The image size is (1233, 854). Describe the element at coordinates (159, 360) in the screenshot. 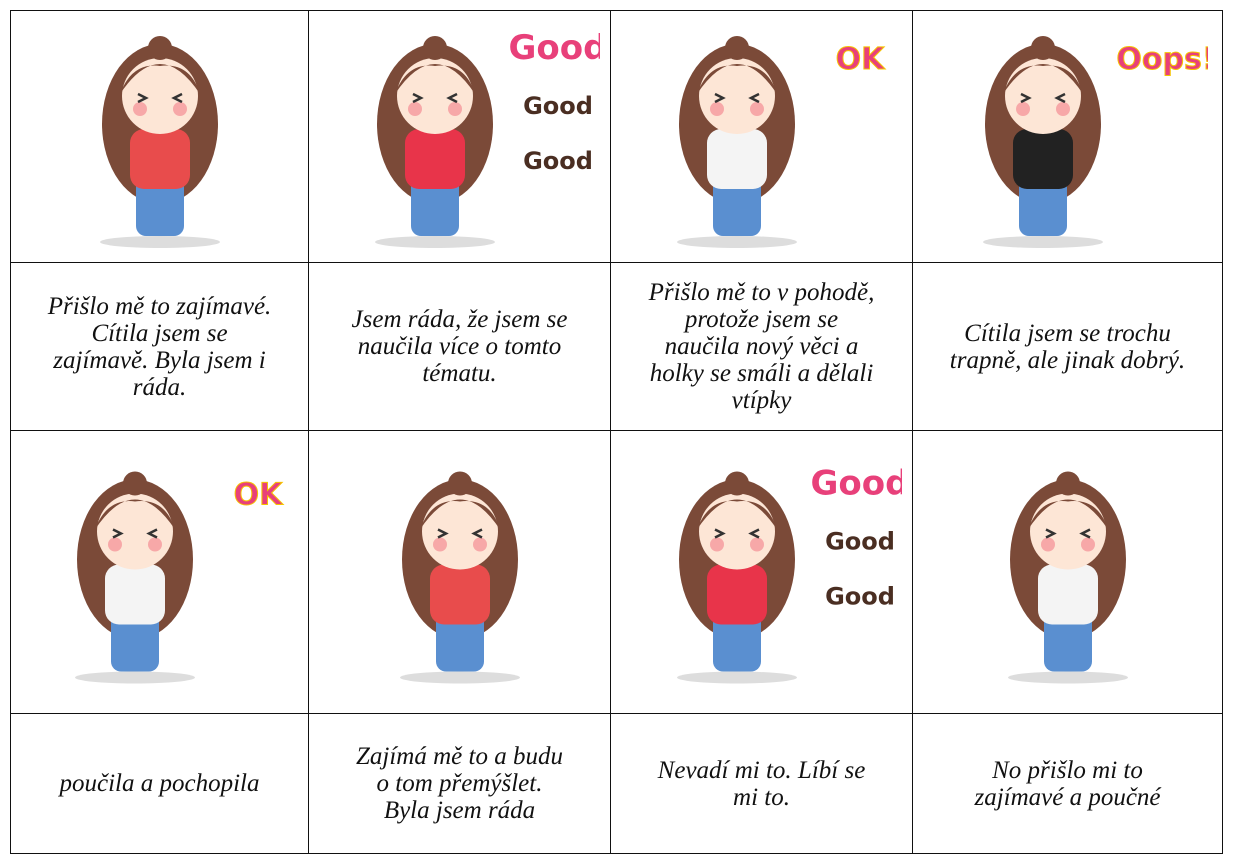

I see `caption-line: zajímavě. Byla jsem i` at that location.